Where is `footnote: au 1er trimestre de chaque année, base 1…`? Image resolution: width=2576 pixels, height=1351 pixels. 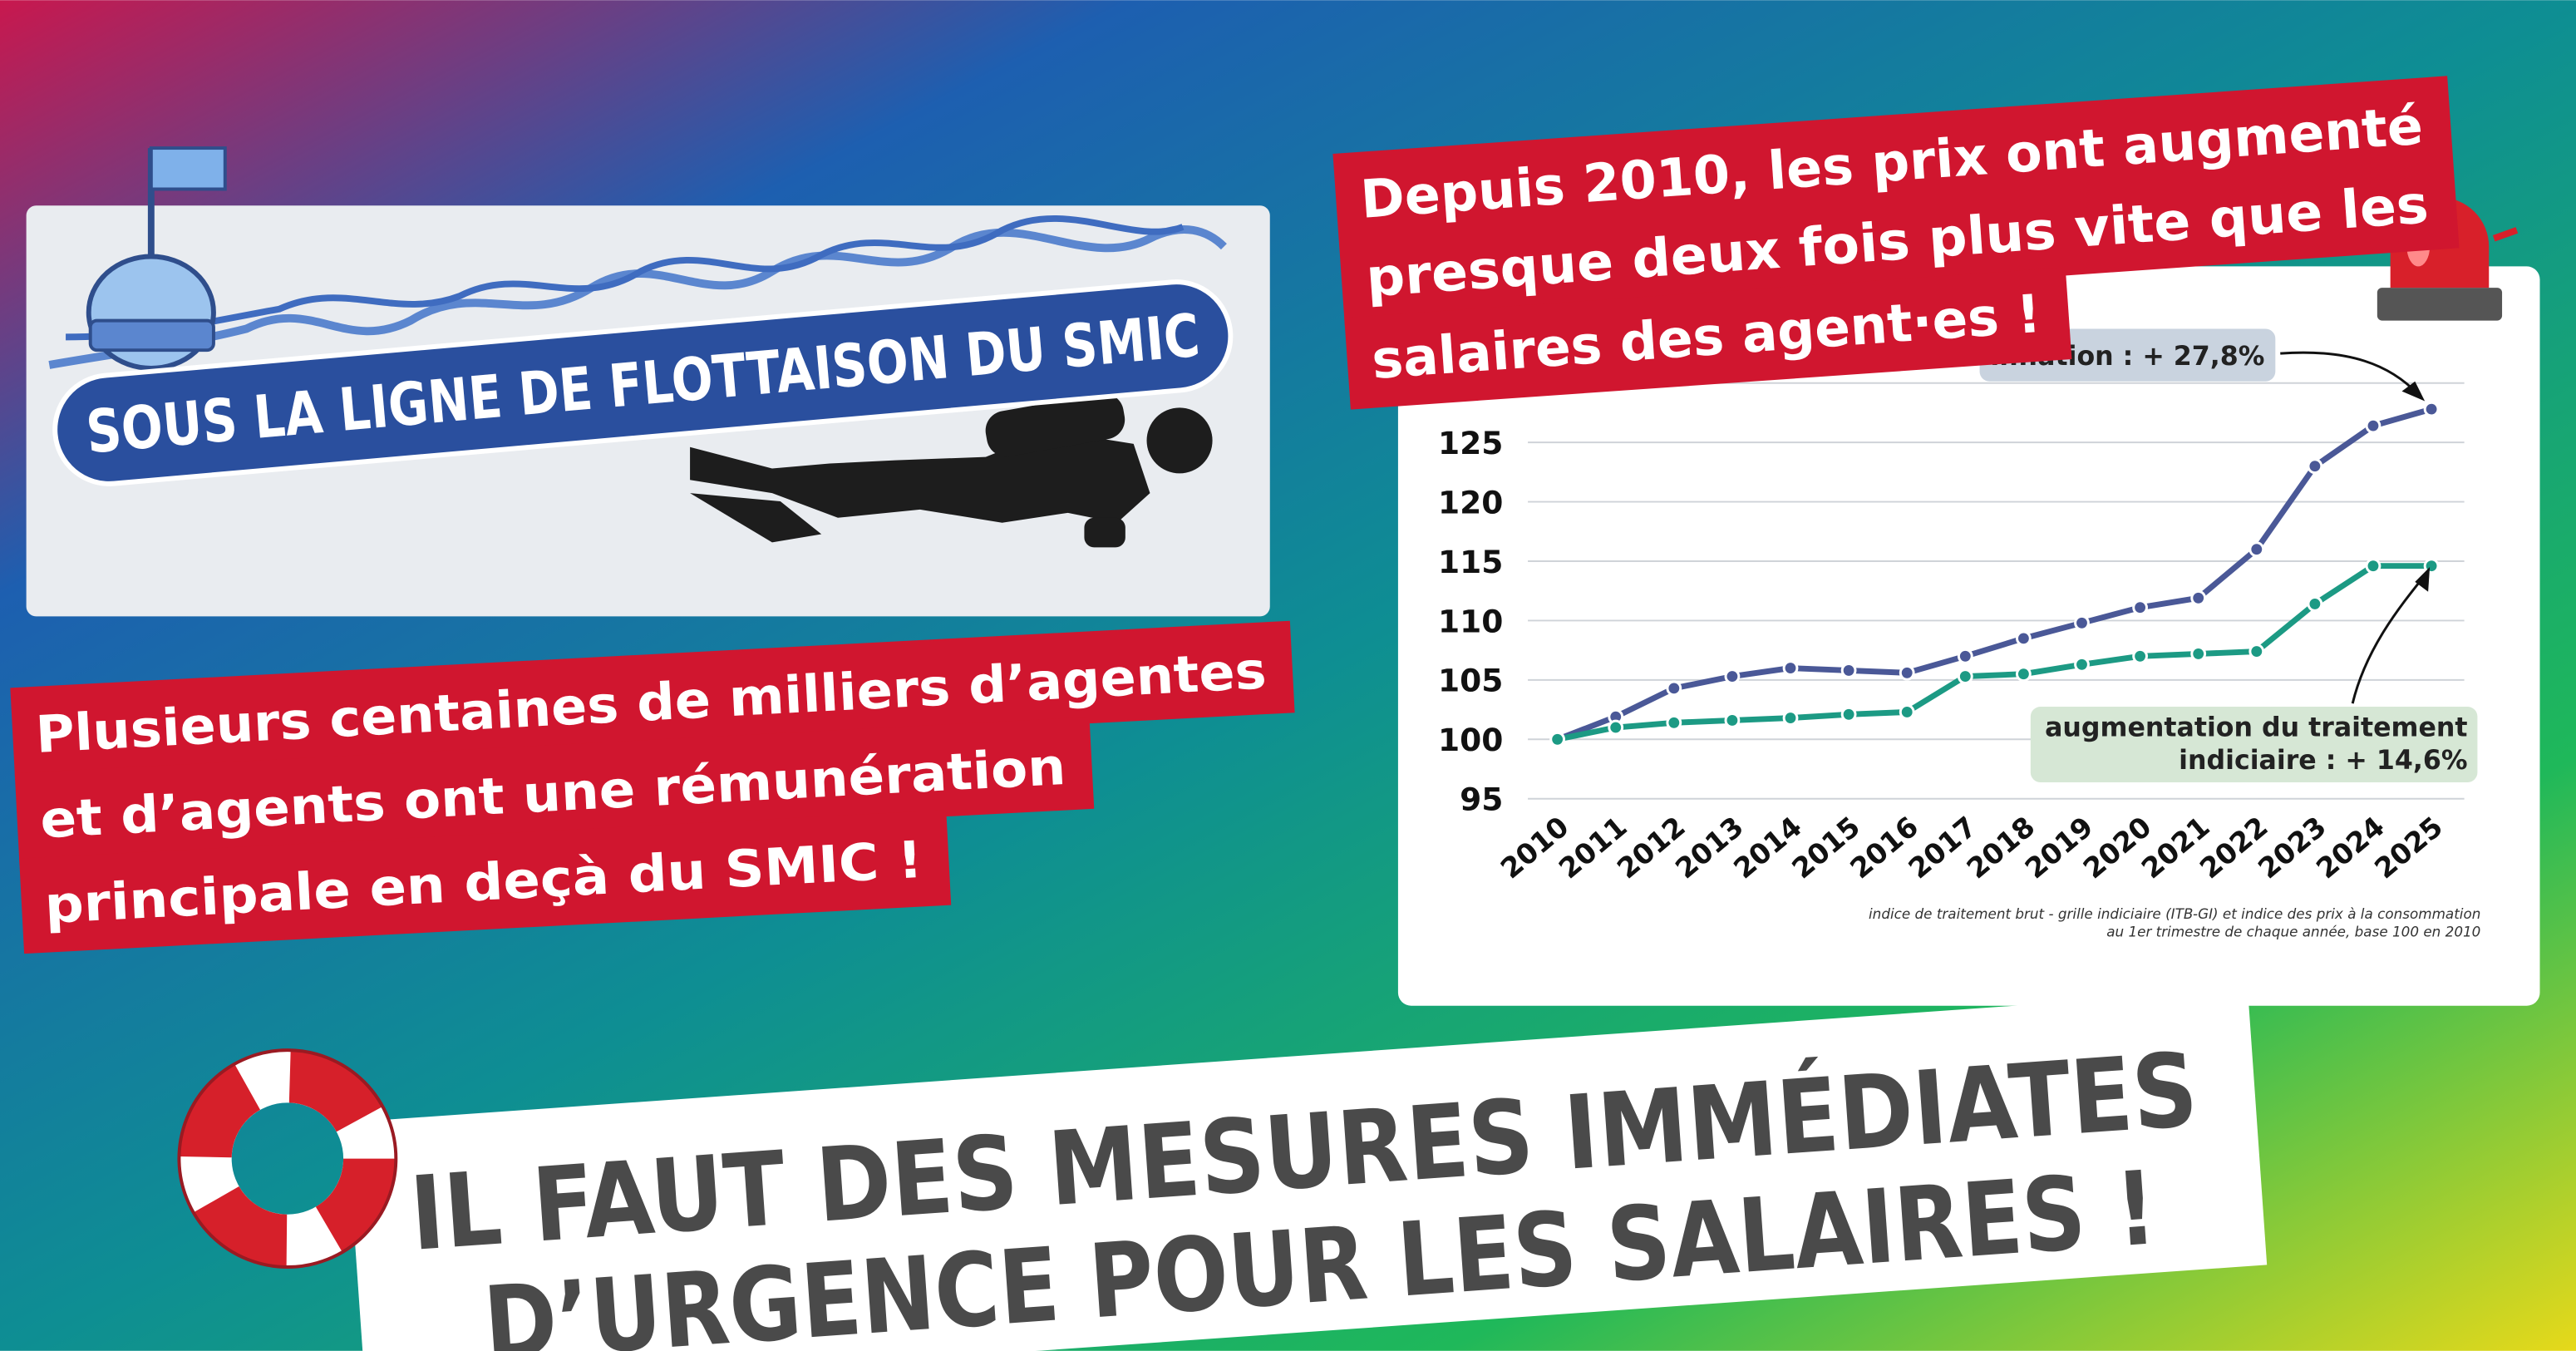
footnote: au 1er trimestre de chaque année, base 1… is located at coordinates (2293, 932).